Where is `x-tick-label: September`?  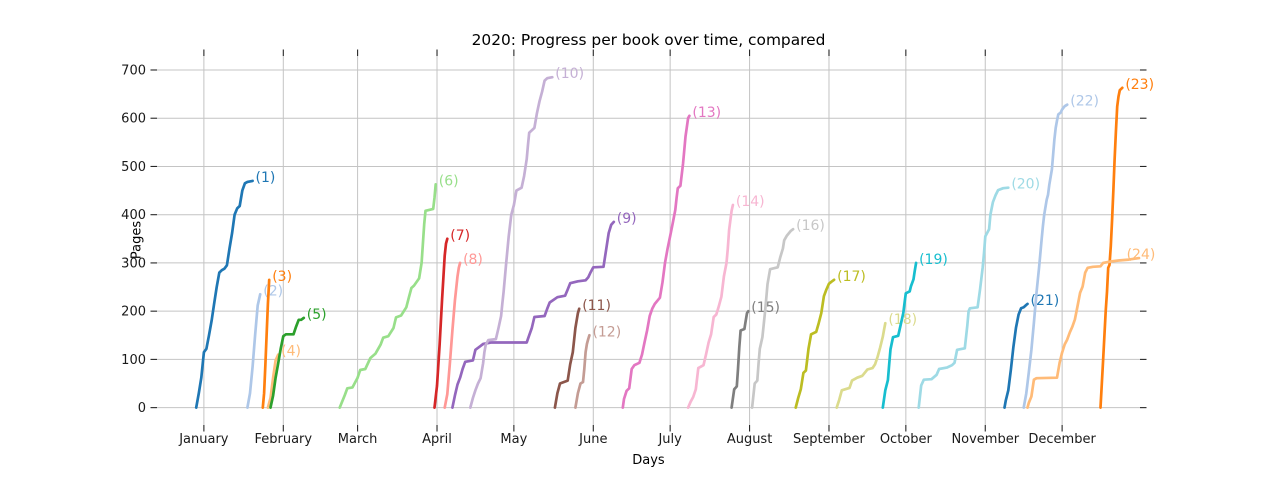 x-tick-label: September is located at coordinates (829, 439).